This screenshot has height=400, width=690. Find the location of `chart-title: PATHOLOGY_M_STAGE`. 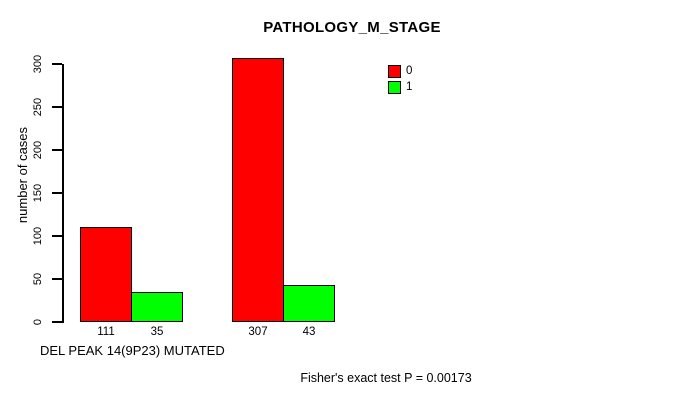

chart-title: PATHOLOGY_M_STAGE is located at coordinates (352, 27).